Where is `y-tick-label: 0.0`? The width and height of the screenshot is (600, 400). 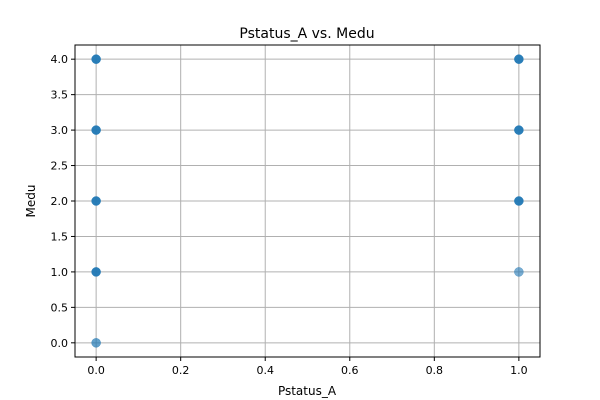
y-tick-label: 0.0 is located at coordinates (60, 343).